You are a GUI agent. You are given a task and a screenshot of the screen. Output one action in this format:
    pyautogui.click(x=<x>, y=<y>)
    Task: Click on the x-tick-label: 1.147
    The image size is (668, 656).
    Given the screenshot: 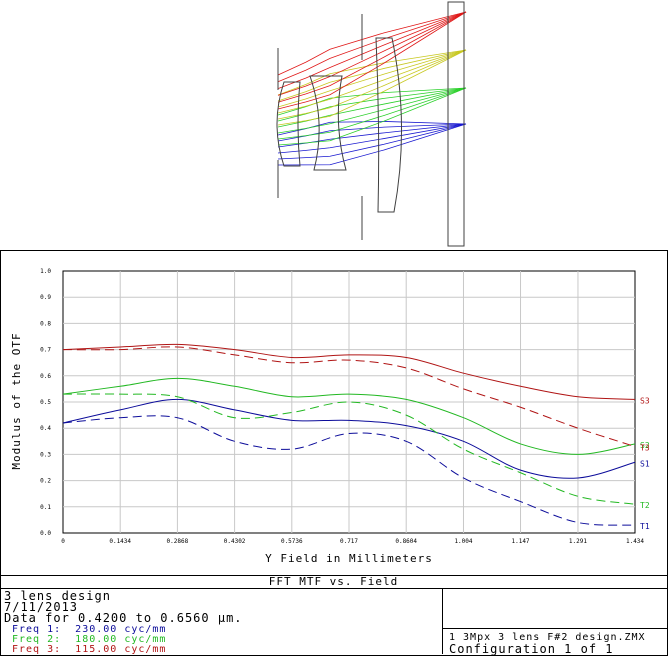 What is the action you would take?
    pyautogui.click(x=520, y=541)
    